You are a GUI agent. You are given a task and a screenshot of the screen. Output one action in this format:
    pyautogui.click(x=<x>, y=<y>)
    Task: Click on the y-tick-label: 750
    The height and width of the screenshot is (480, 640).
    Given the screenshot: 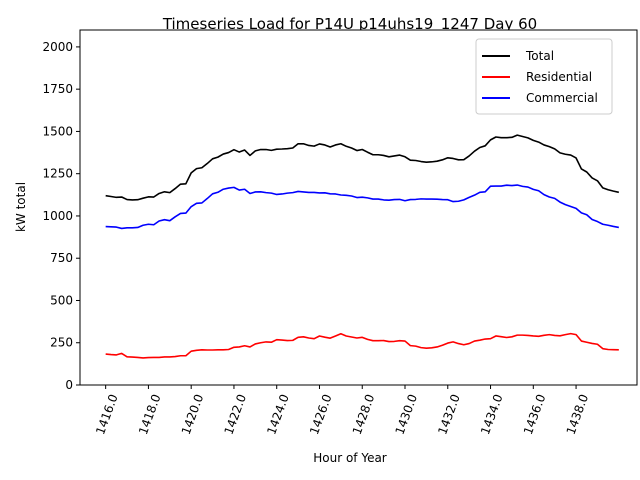 What is the action you would take?
    pyautogui.click(x=61, y=258)
    